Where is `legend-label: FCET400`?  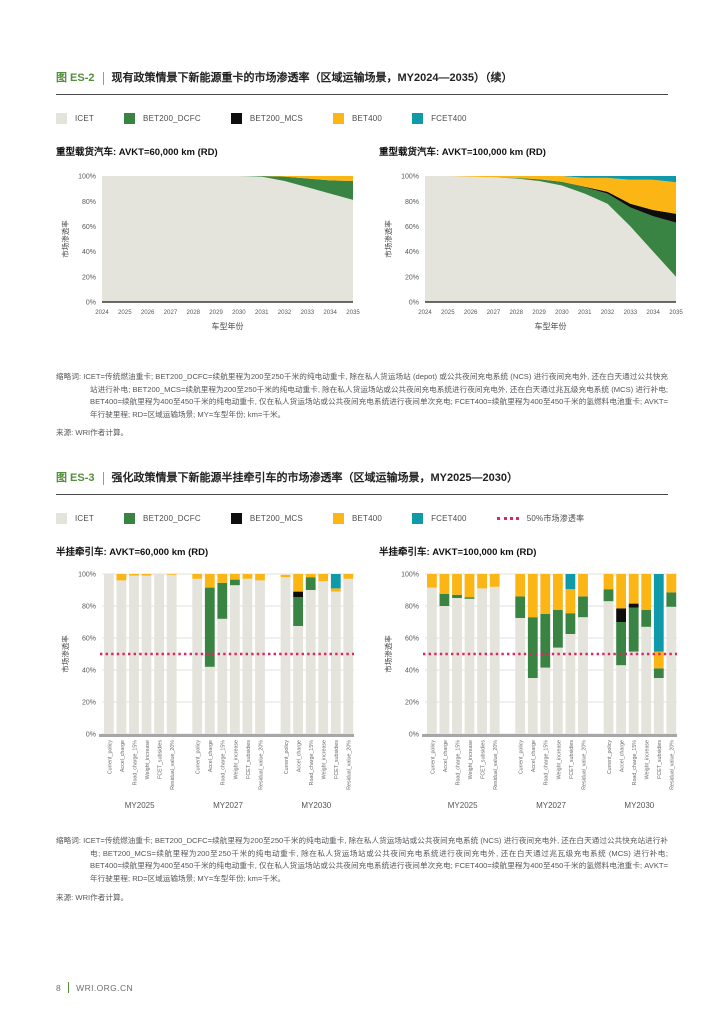 legend-label: FCET400 is located at coordinates (449, 118).